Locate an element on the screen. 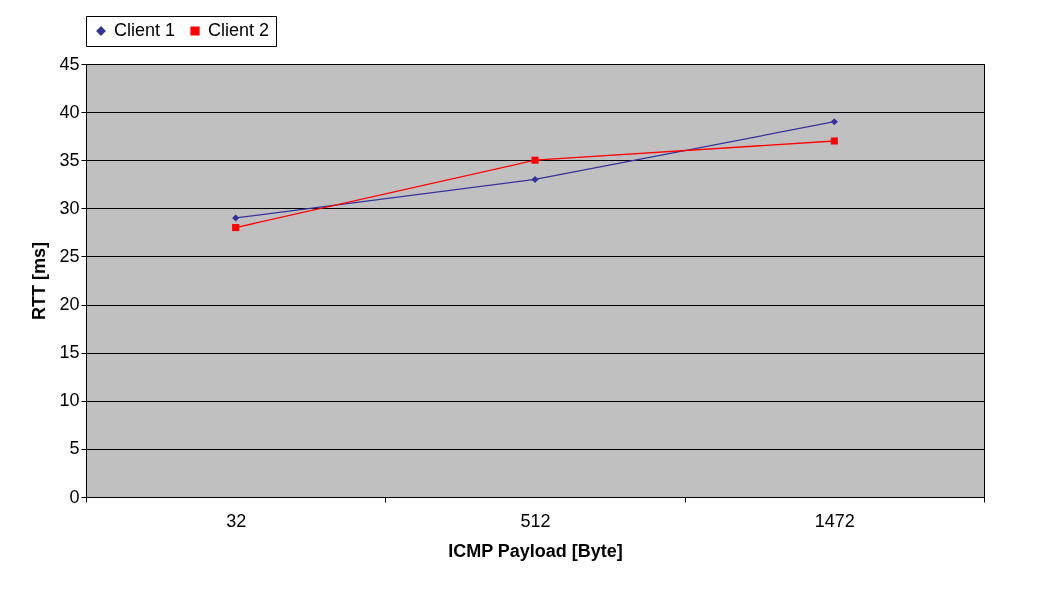 The height and width of the screenshot is (603, 1047). y-tick-label: 40 is located at coordinates (69, 111).